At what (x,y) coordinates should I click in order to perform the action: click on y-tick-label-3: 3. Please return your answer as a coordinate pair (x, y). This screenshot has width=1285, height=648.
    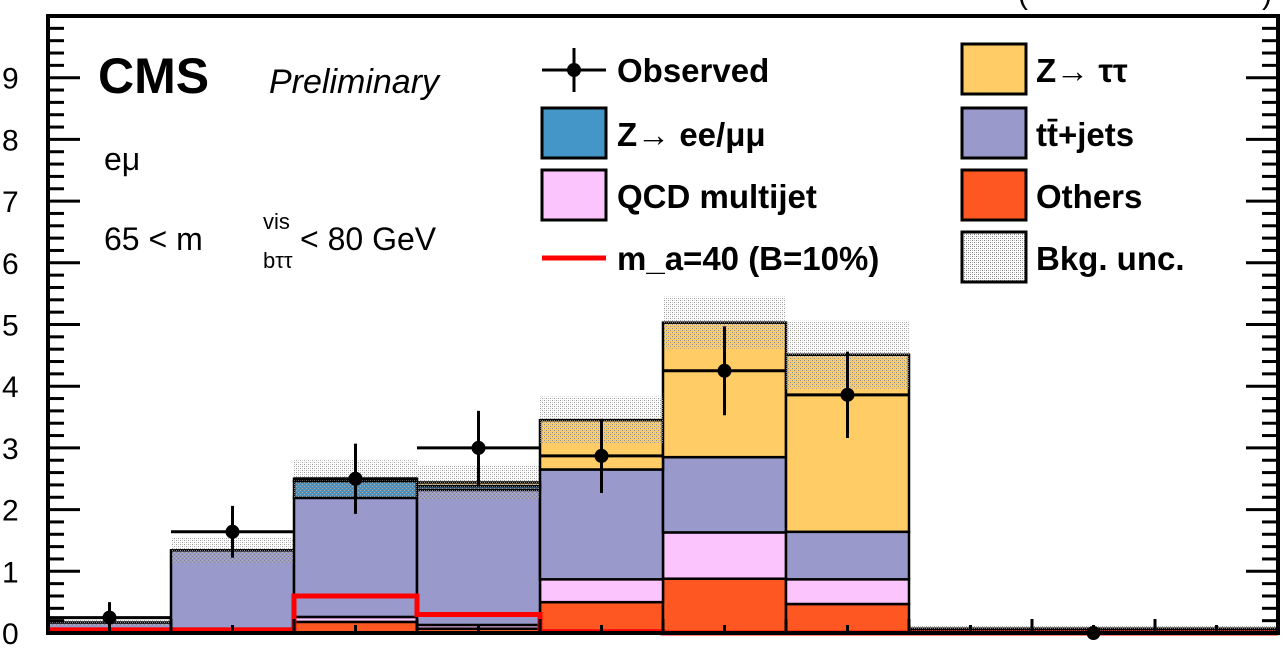
    Looking at the image, I should click on (10, 449).